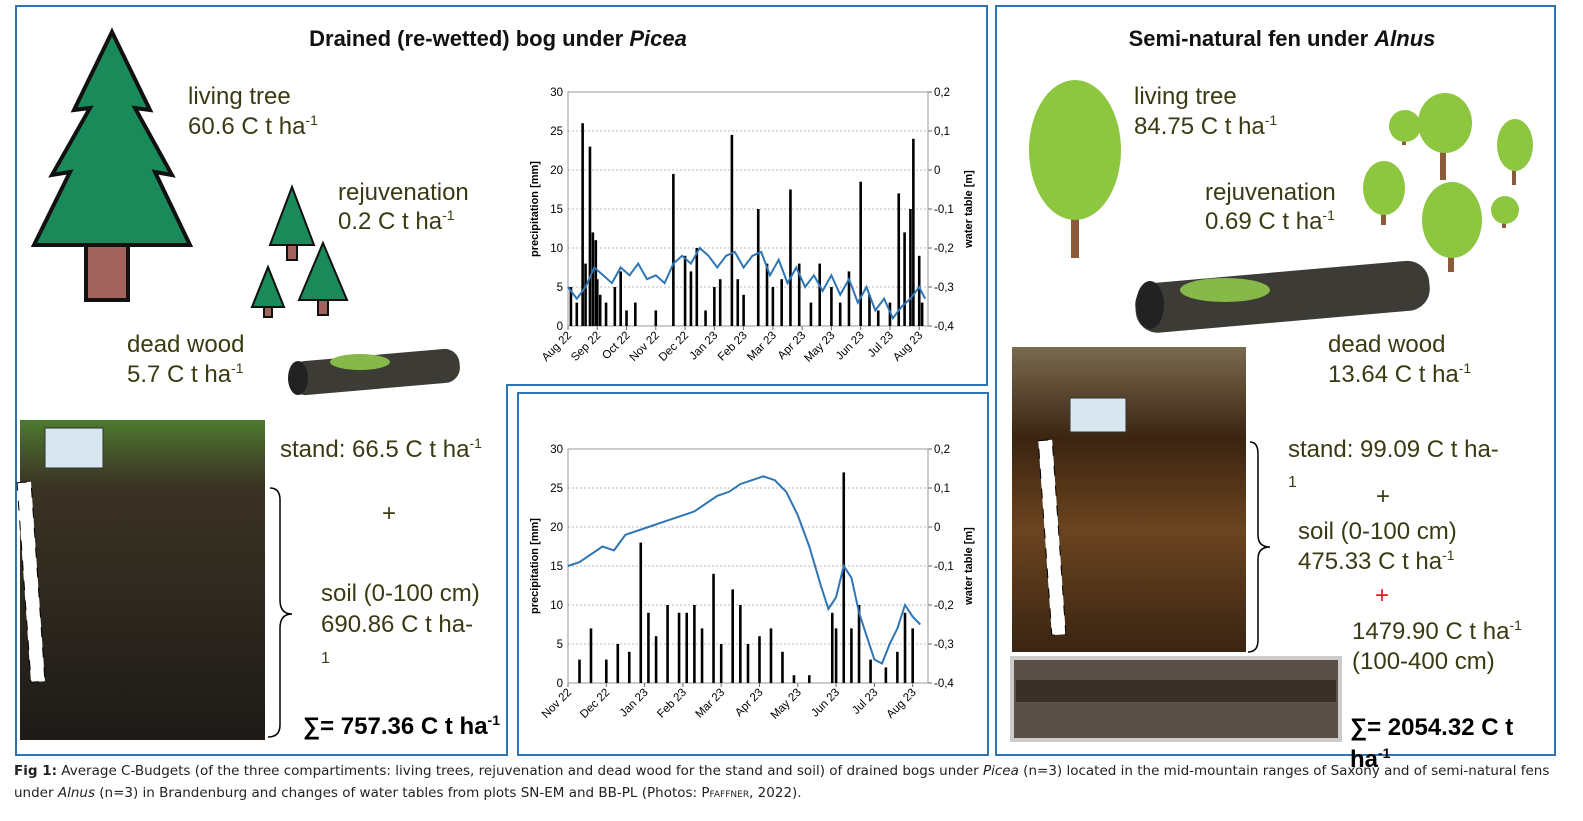 The width and height of the screenshot is (1583, 821). I want to click on small-spruces, so click(299, 251).